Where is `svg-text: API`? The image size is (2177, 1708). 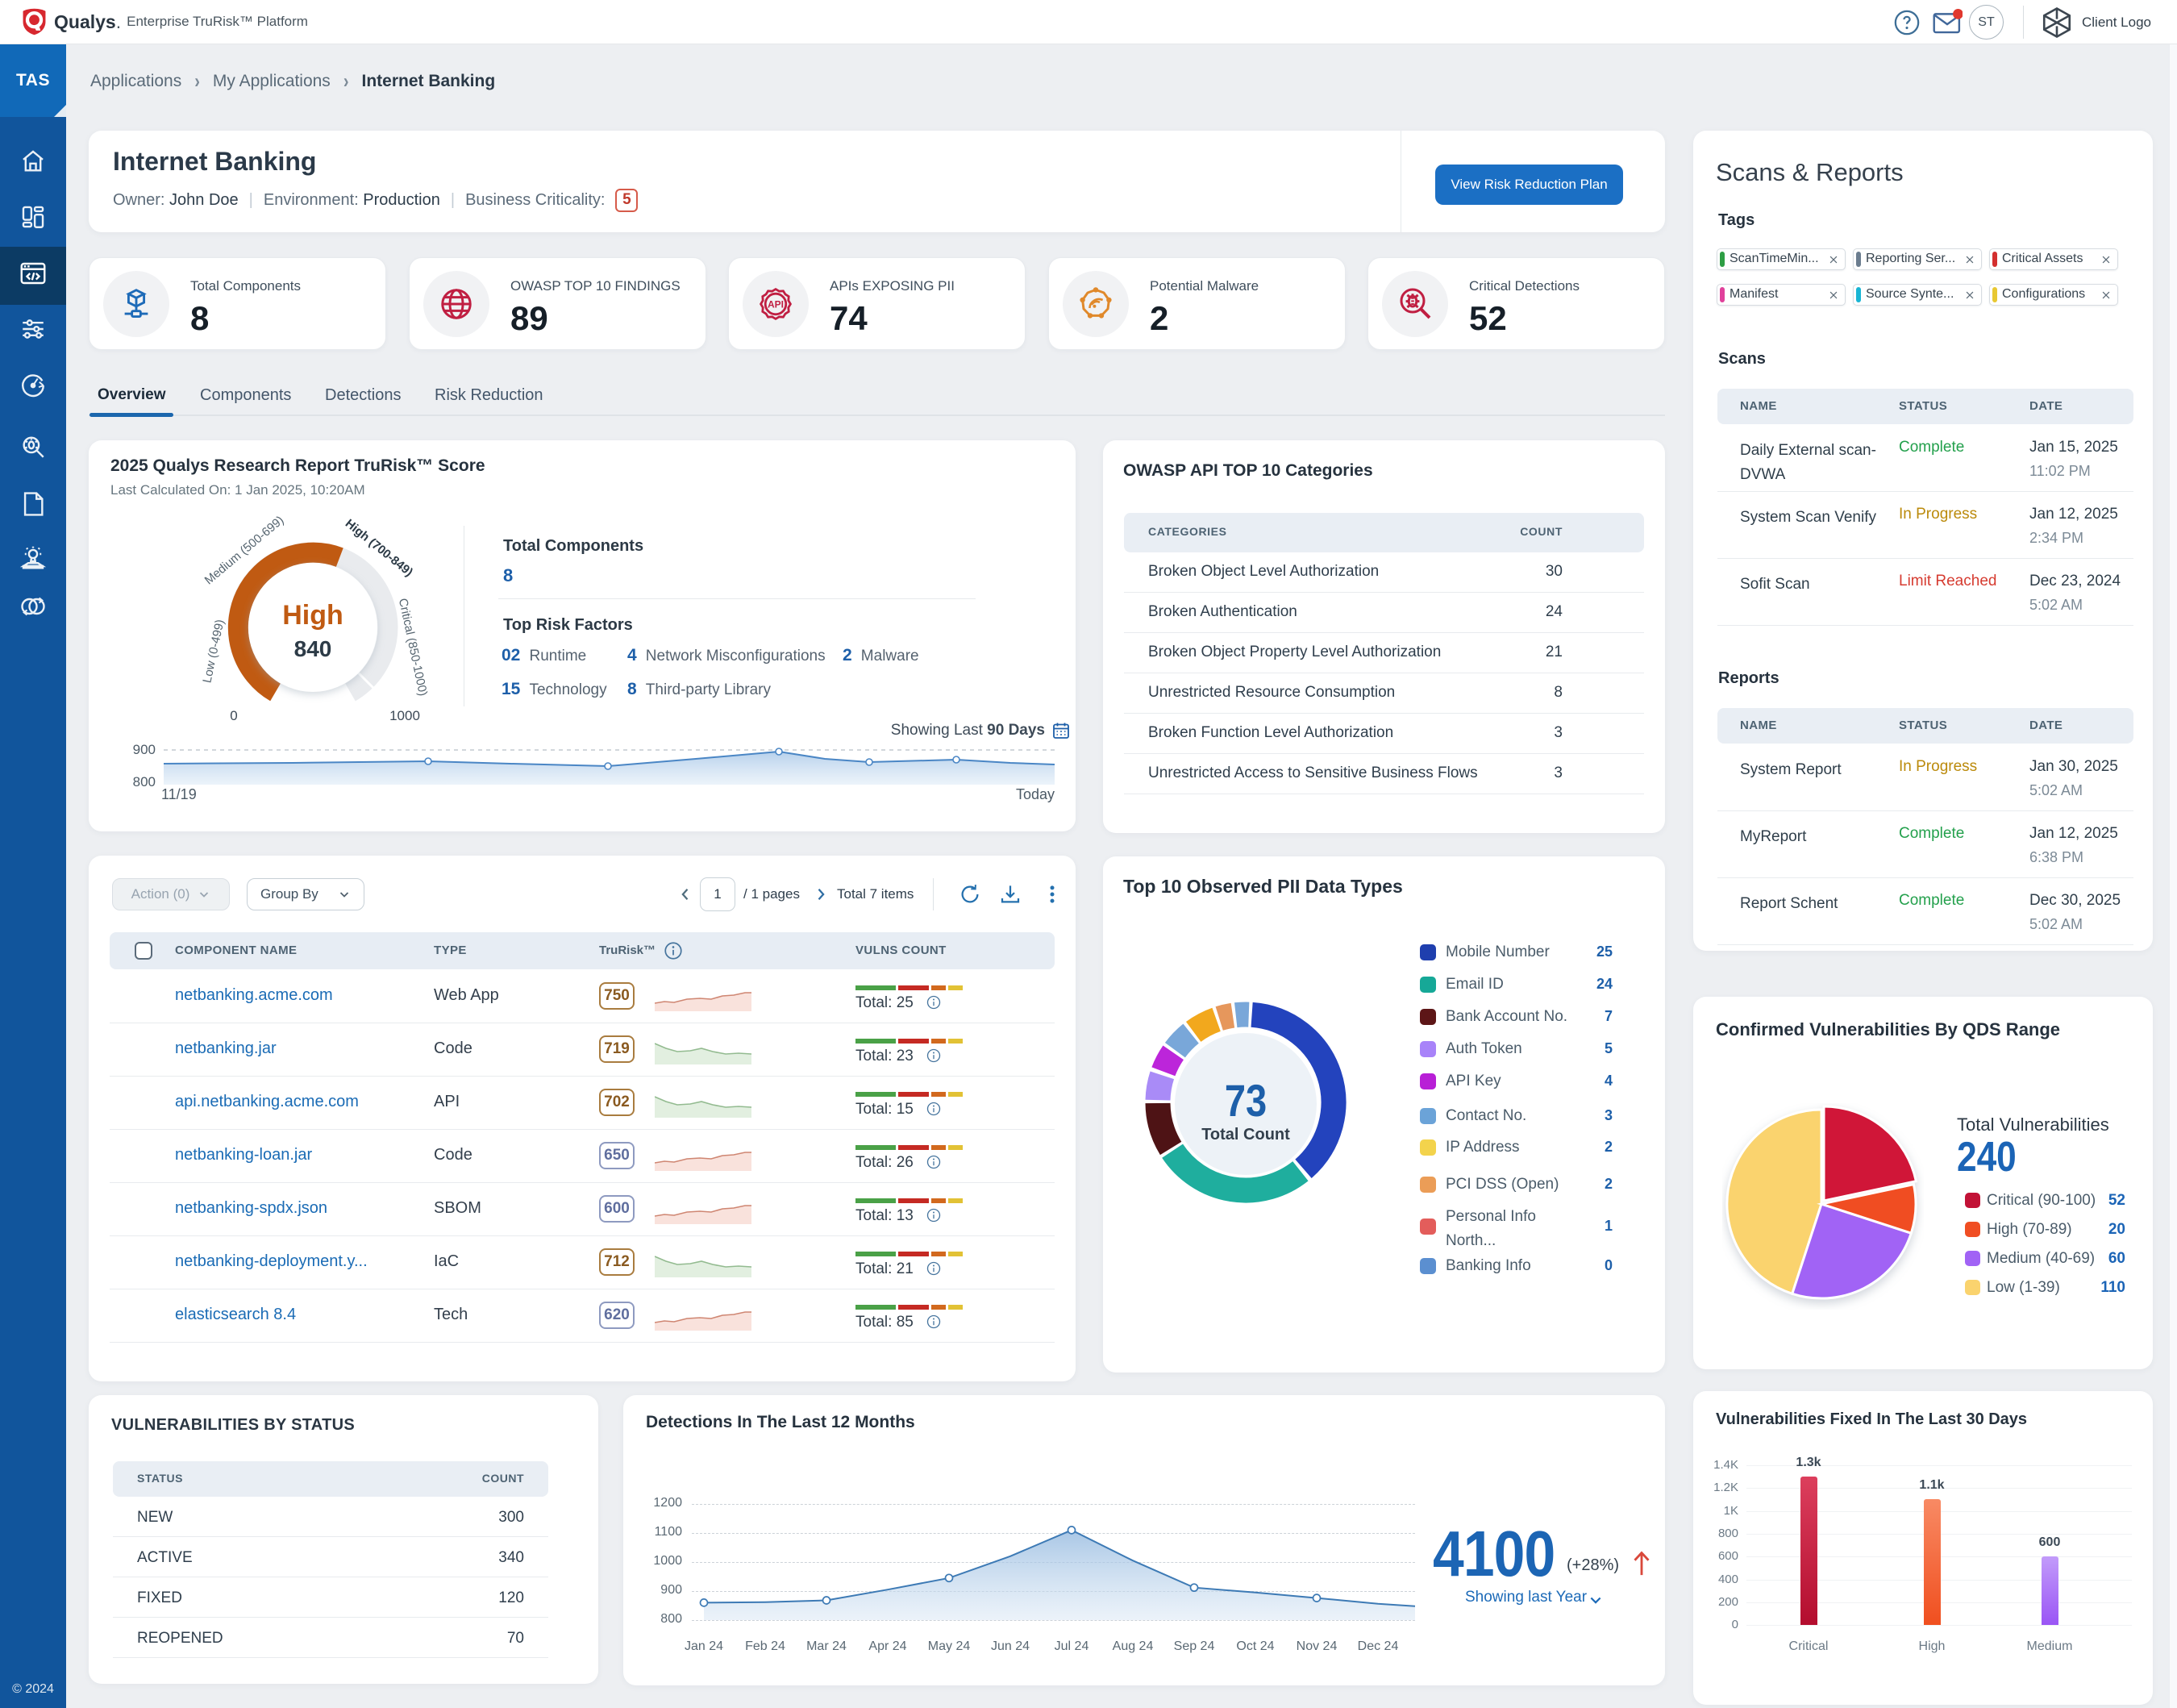 svg-text: API is located at coordinates (776, 304).